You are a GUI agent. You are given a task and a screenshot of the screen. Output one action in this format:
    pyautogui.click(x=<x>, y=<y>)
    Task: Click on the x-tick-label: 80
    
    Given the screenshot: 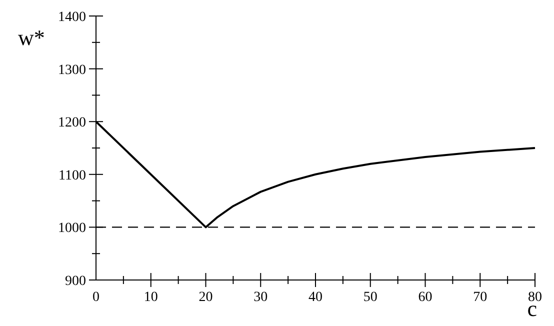 What is the action you would take?
    pyautogui.click(x=535, y=297)
    